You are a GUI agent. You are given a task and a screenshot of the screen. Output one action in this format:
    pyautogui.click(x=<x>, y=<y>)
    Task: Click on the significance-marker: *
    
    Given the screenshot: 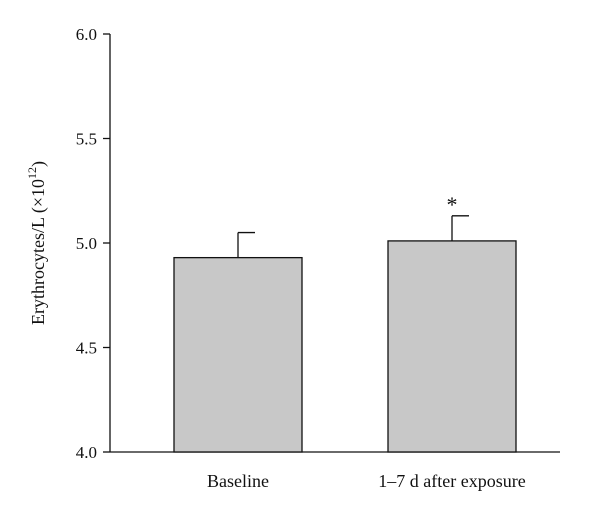 What is the action you would take?
    pyautogui.click(x=452, y=204)
    